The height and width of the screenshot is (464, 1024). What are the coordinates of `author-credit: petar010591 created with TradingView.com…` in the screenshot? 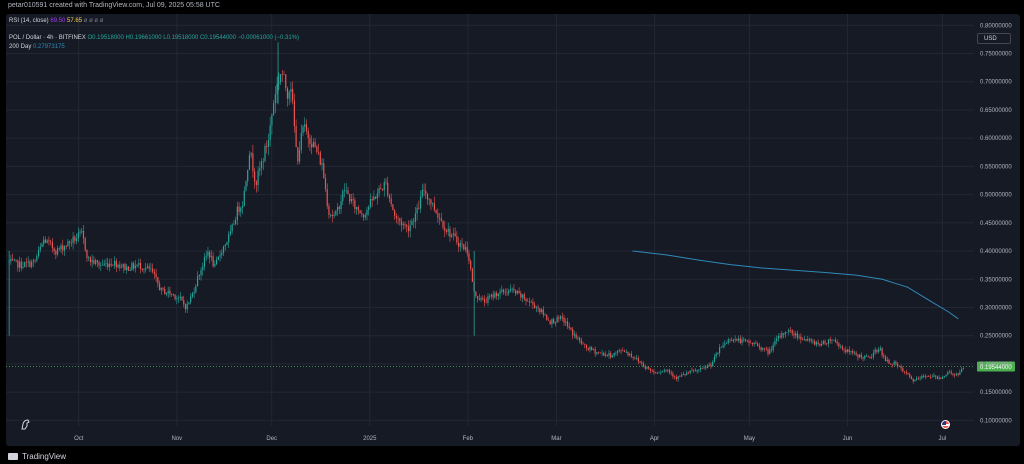 It's located at (114, 5).